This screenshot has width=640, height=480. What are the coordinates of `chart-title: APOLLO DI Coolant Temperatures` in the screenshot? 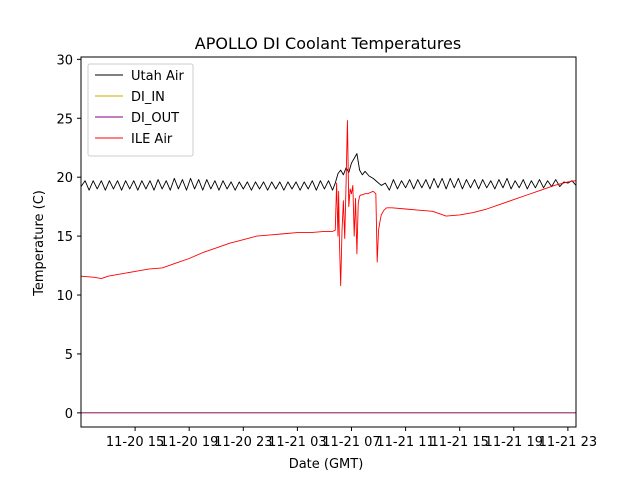 It's located at (328, 43).